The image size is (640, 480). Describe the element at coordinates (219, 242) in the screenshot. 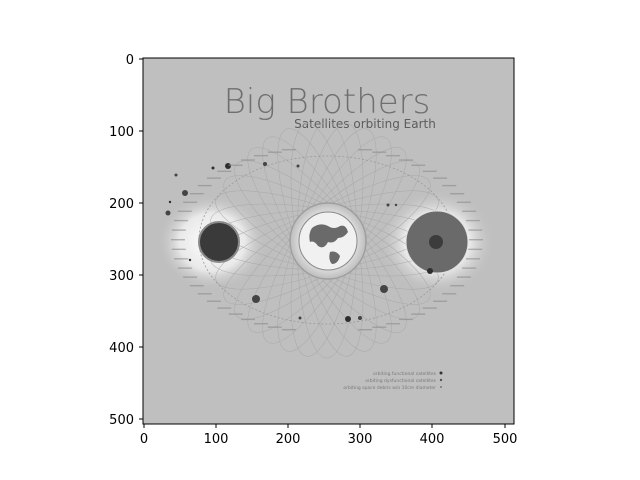

I see `left-large-satellite` at that location.